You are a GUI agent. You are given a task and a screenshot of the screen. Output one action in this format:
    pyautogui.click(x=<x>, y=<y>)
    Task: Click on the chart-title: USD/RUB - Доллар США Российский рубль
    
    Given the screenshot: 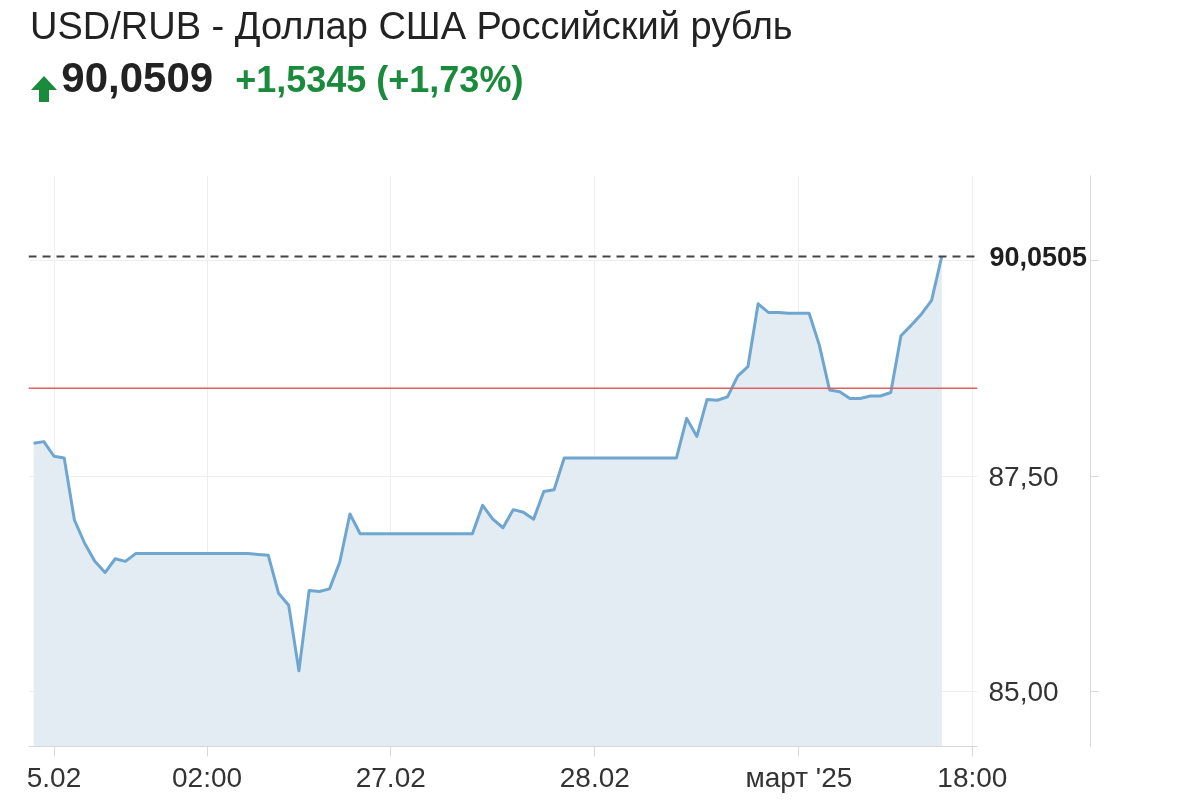 What is the action you would take?
    pyautogui.click(x=411, y=26)
    